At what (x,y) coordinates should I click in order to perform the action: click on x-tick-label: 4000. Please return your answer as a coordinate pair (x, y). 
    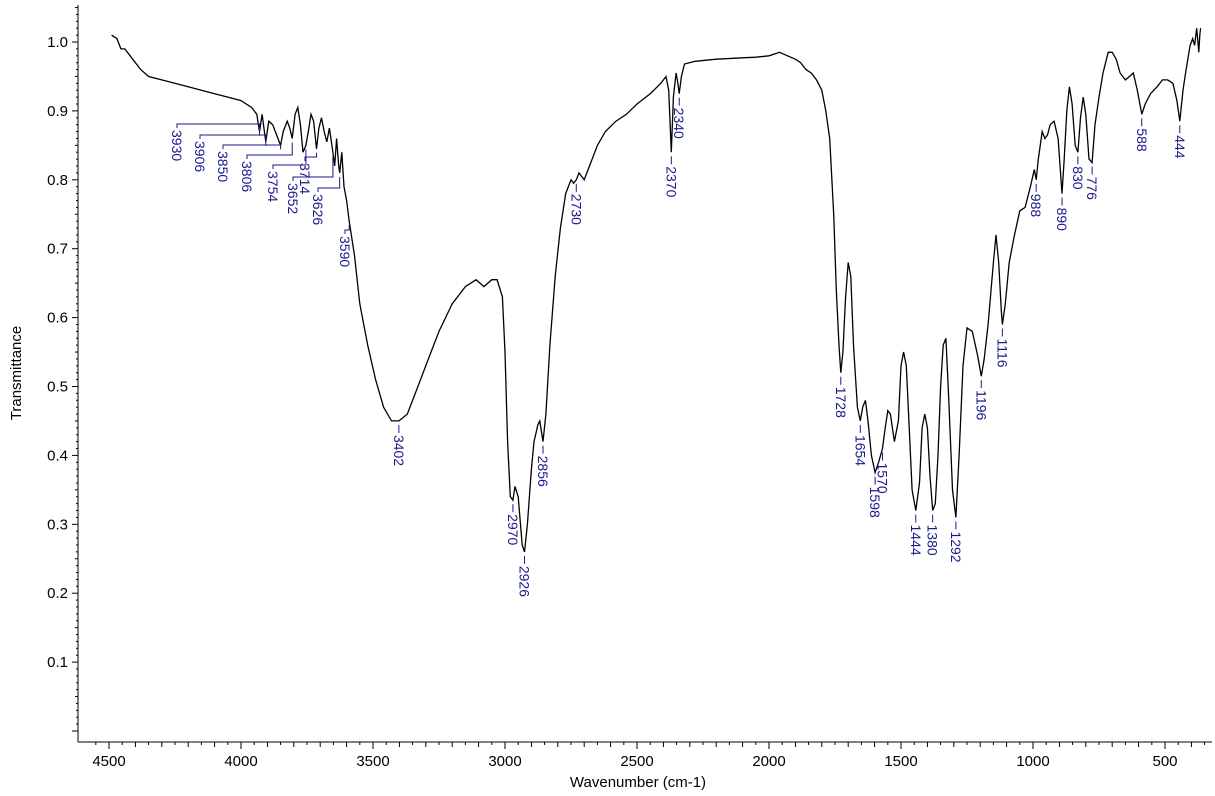
    Looking at the image, I should click on (240, 761).